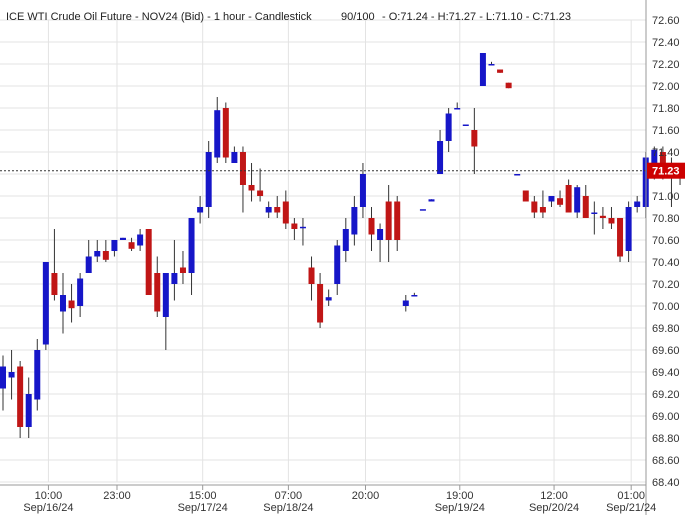 The height and width of the screenshot is (515, 690). Describe the element at coordinates (631, 496) in the screenshot. I see `x-tick-time: 01:00` at that location.